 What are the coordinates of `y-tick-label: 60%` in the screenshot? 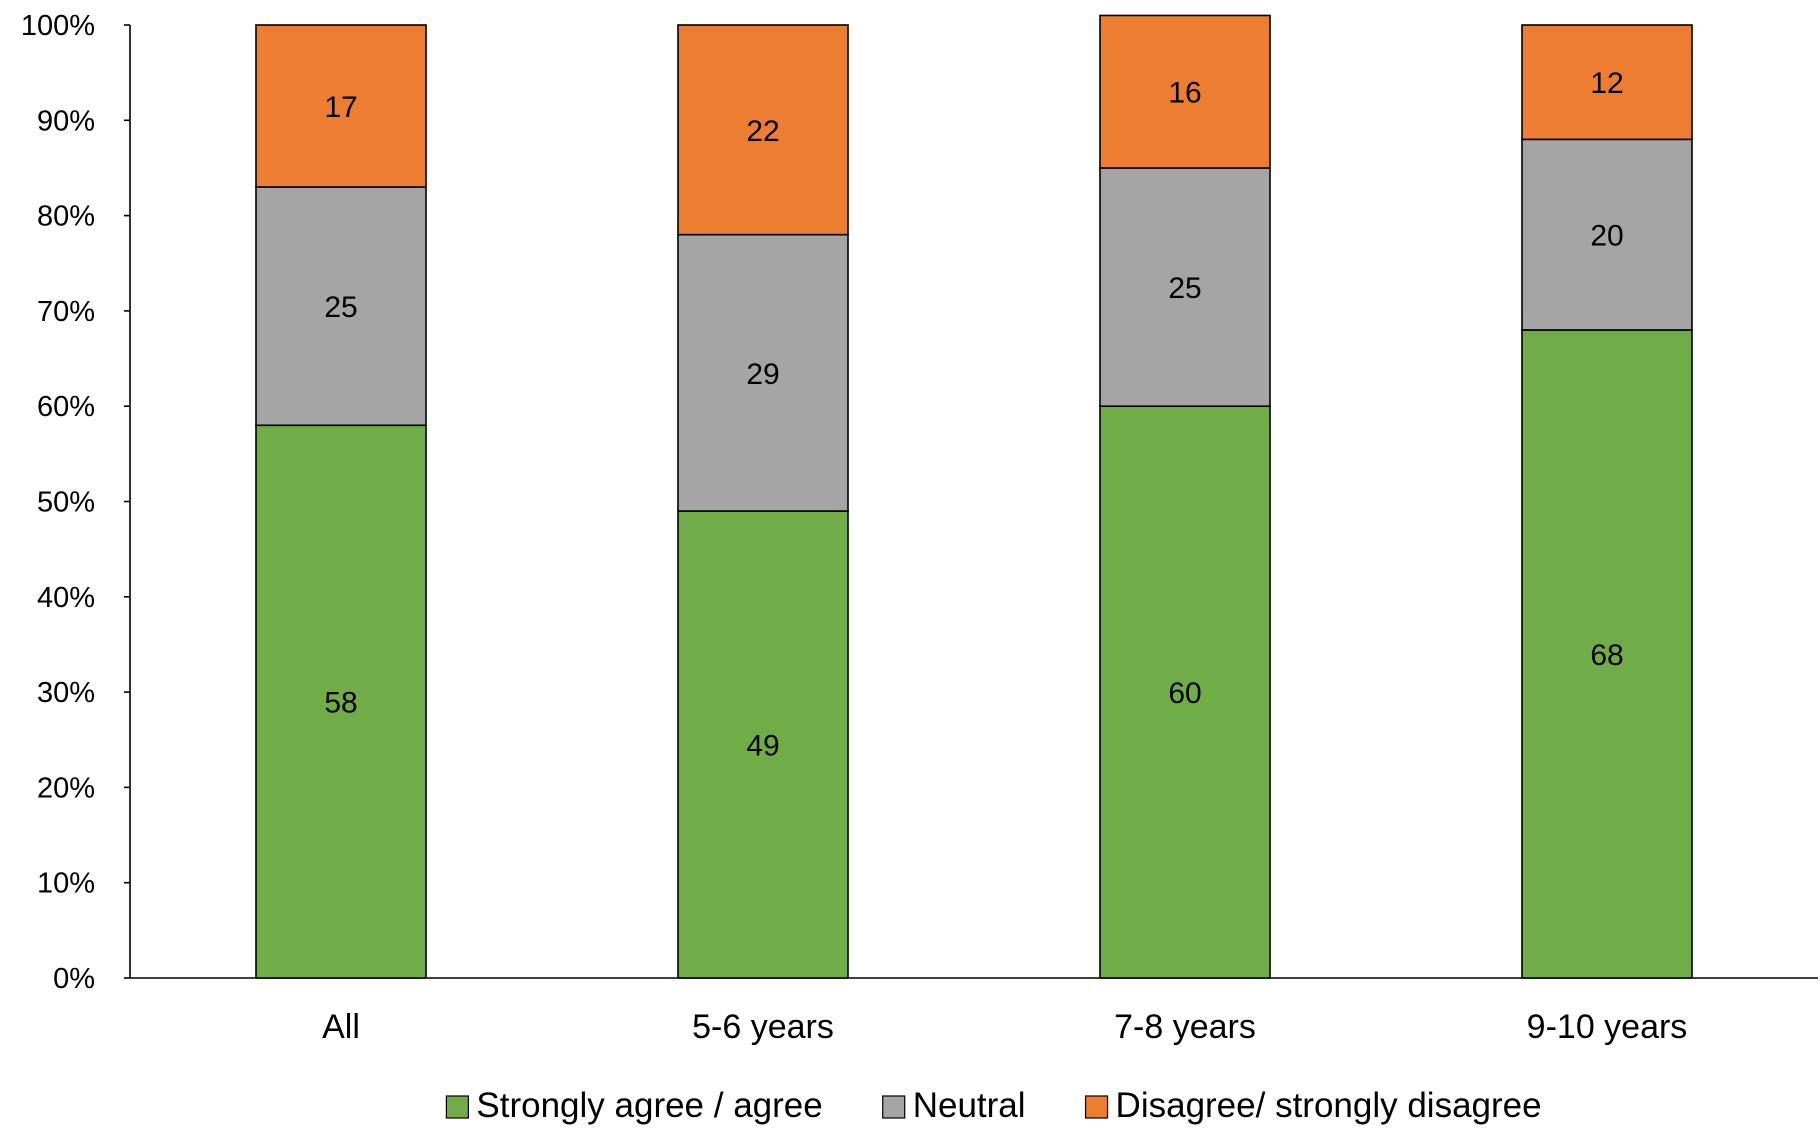 It's located at (66, 407).